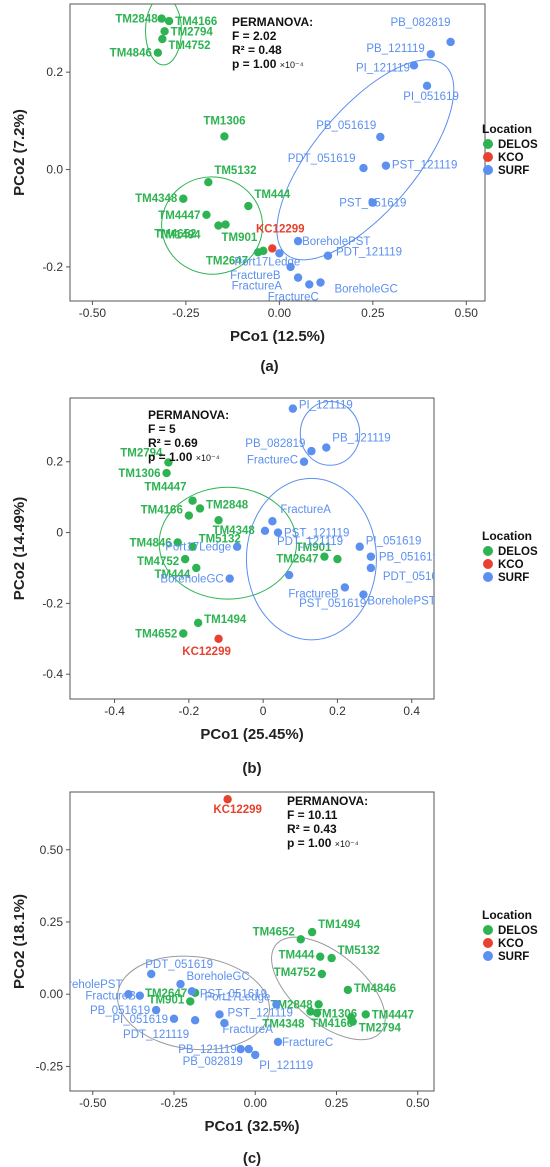  Describe the element at coordinates (166, 473) in the screenshot. I see `data-point-tm1306` at that location.